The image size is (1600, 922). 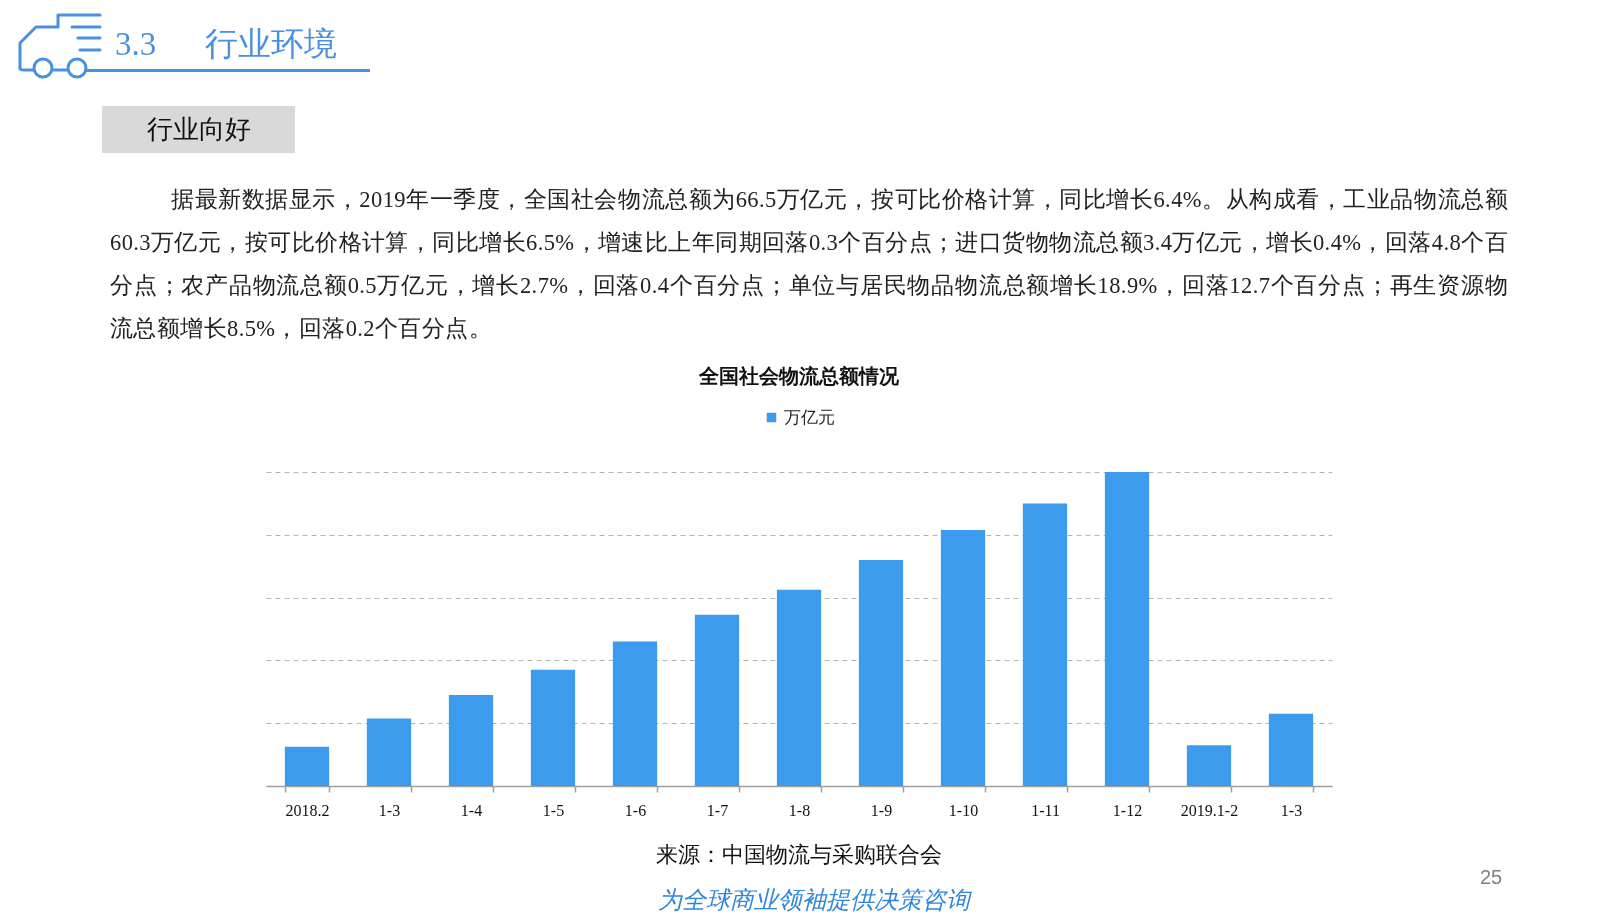 What do you see at coordinates (809, 416) in the screenshot?
I see `legend-label: 万亿元` at bounding box center [809, 416].